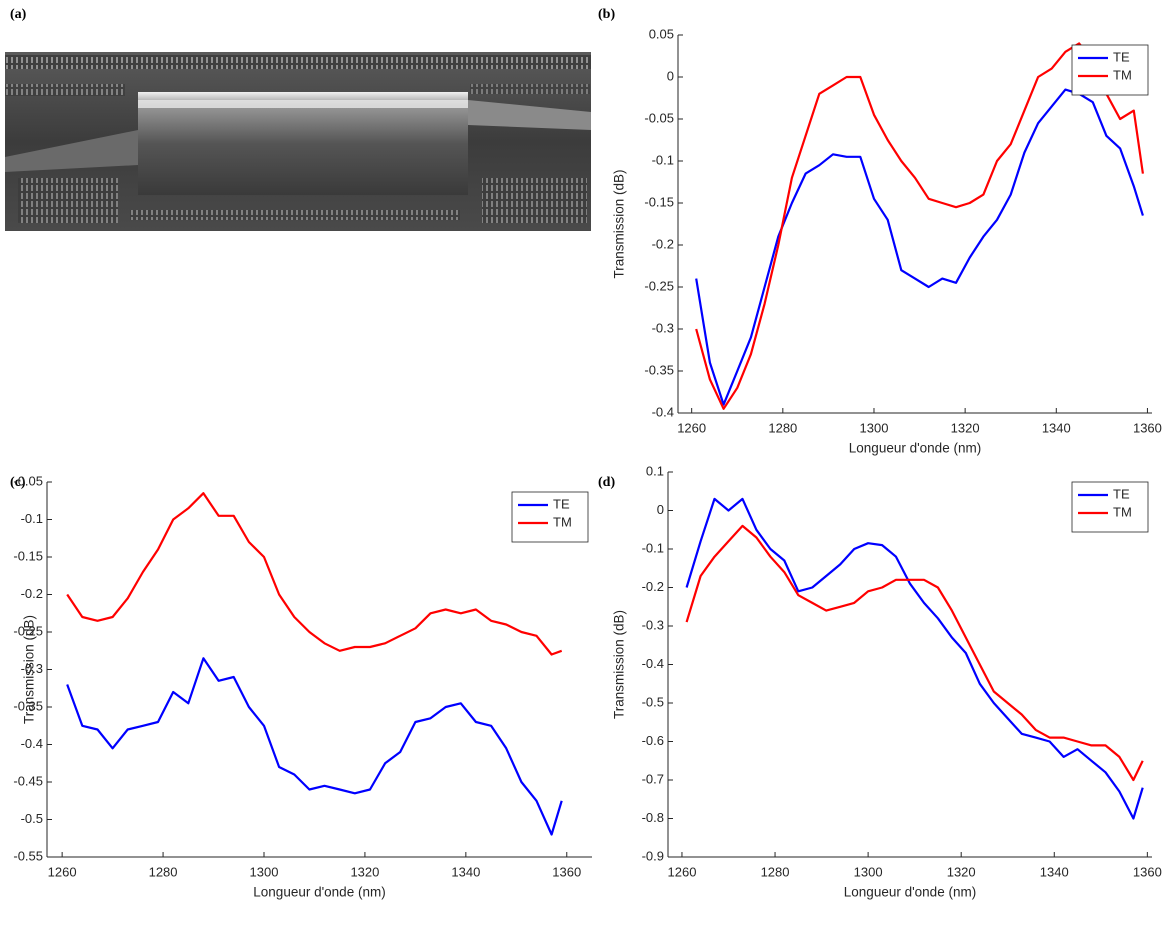 This screenshot has height=926, width=1176. Describe the element at coordinates (606, 482) in the screenshot. I see `panel-label: (d)` at that location.